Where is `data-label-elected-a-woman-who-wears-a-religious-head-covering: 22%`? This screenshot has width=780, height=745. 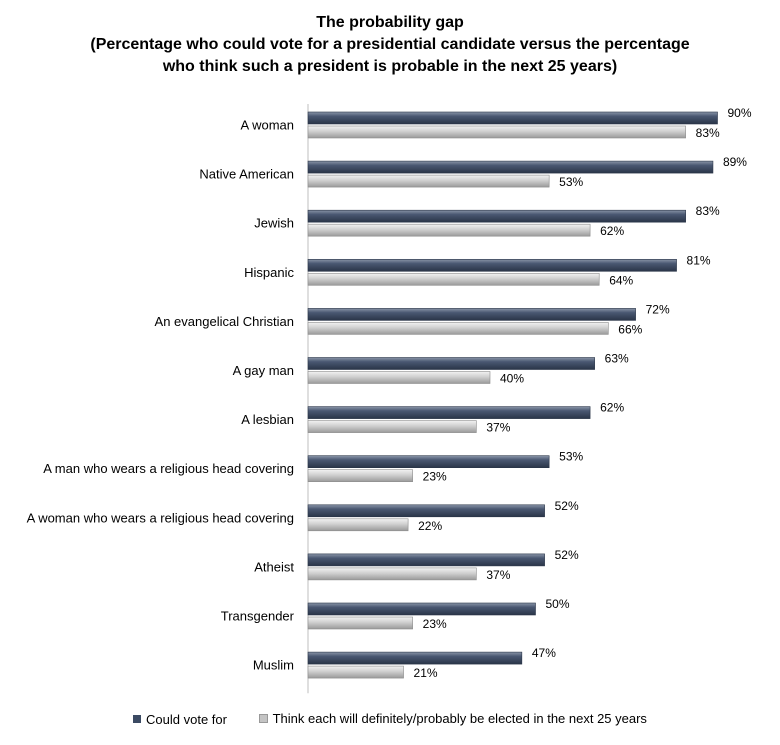
data-label-elected-a-woman-who-wears-a-religious-head-covering: 22% is located at coordinates (430, 526).